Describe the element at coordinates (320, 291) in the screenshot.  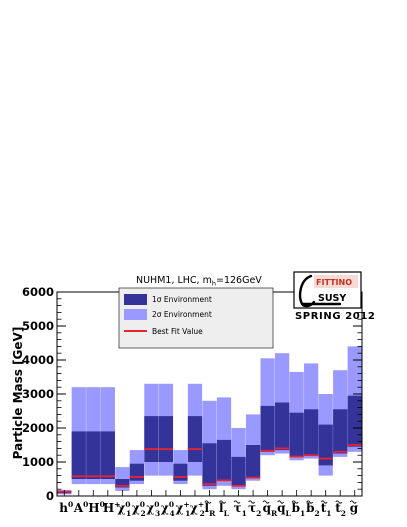
I see `logo-script-l-icon` at that location.